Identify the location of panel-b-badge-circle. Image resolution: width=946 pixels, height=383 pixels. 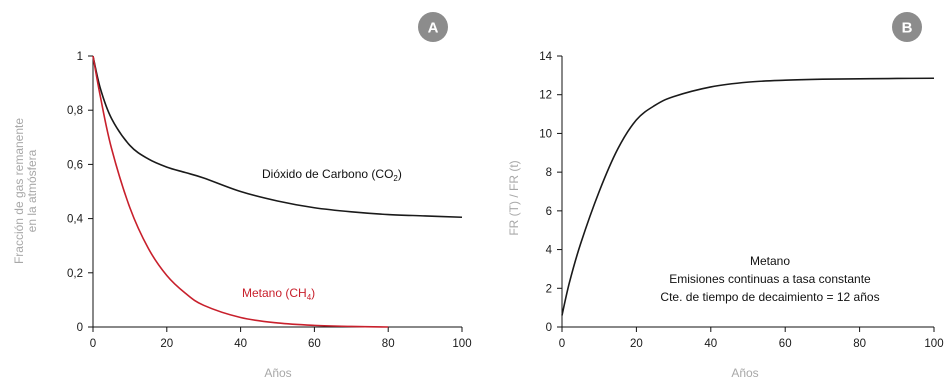
(907, 27).